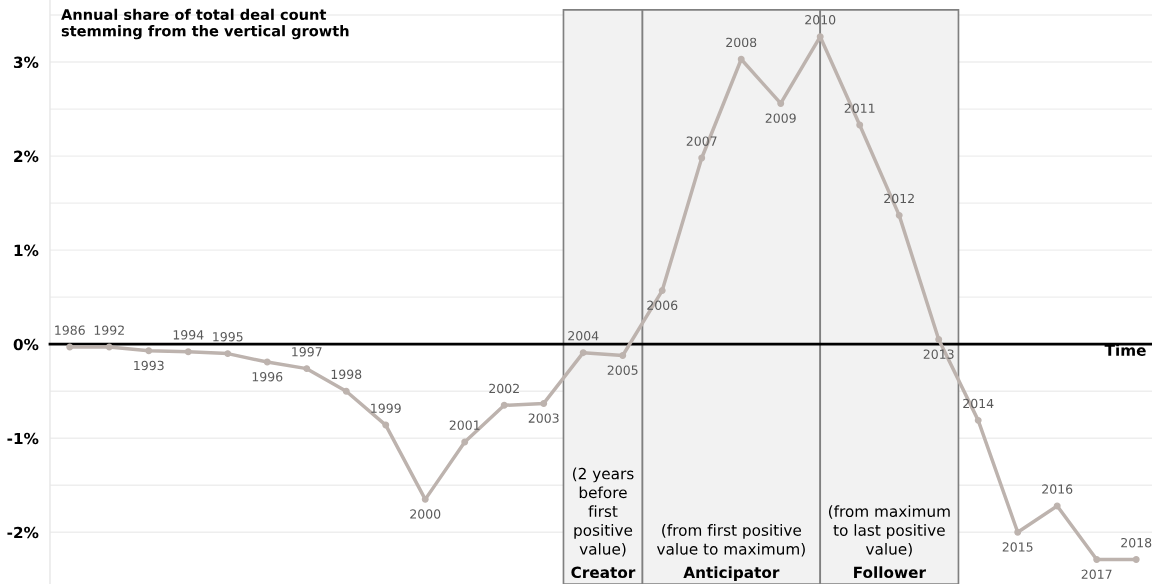  I want to click on band-label: (from first positive value to maximum) Anticipator, so click(730, 553).